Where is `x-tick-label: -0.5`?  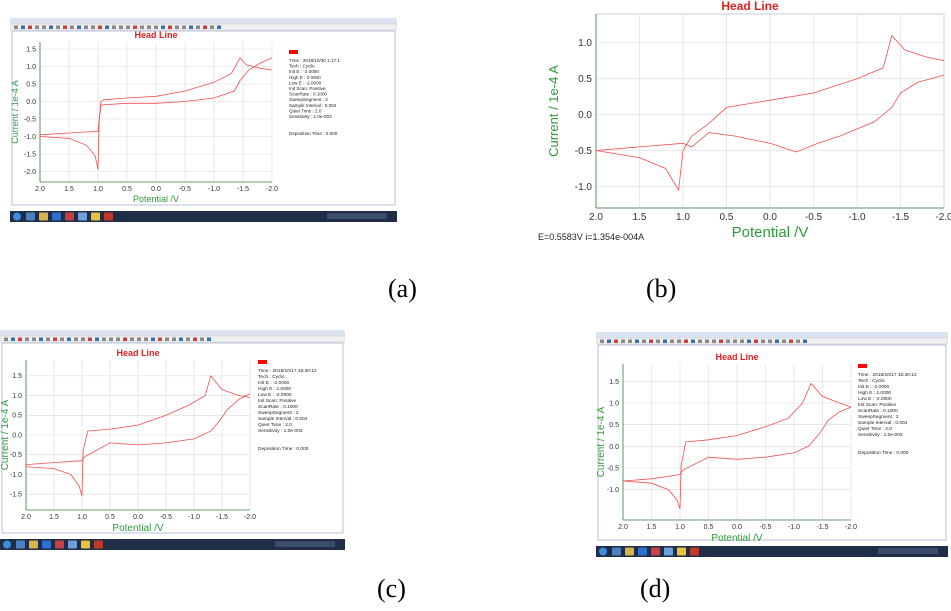
x-tick-label: -0.5 is located at coordinates (185, 189).